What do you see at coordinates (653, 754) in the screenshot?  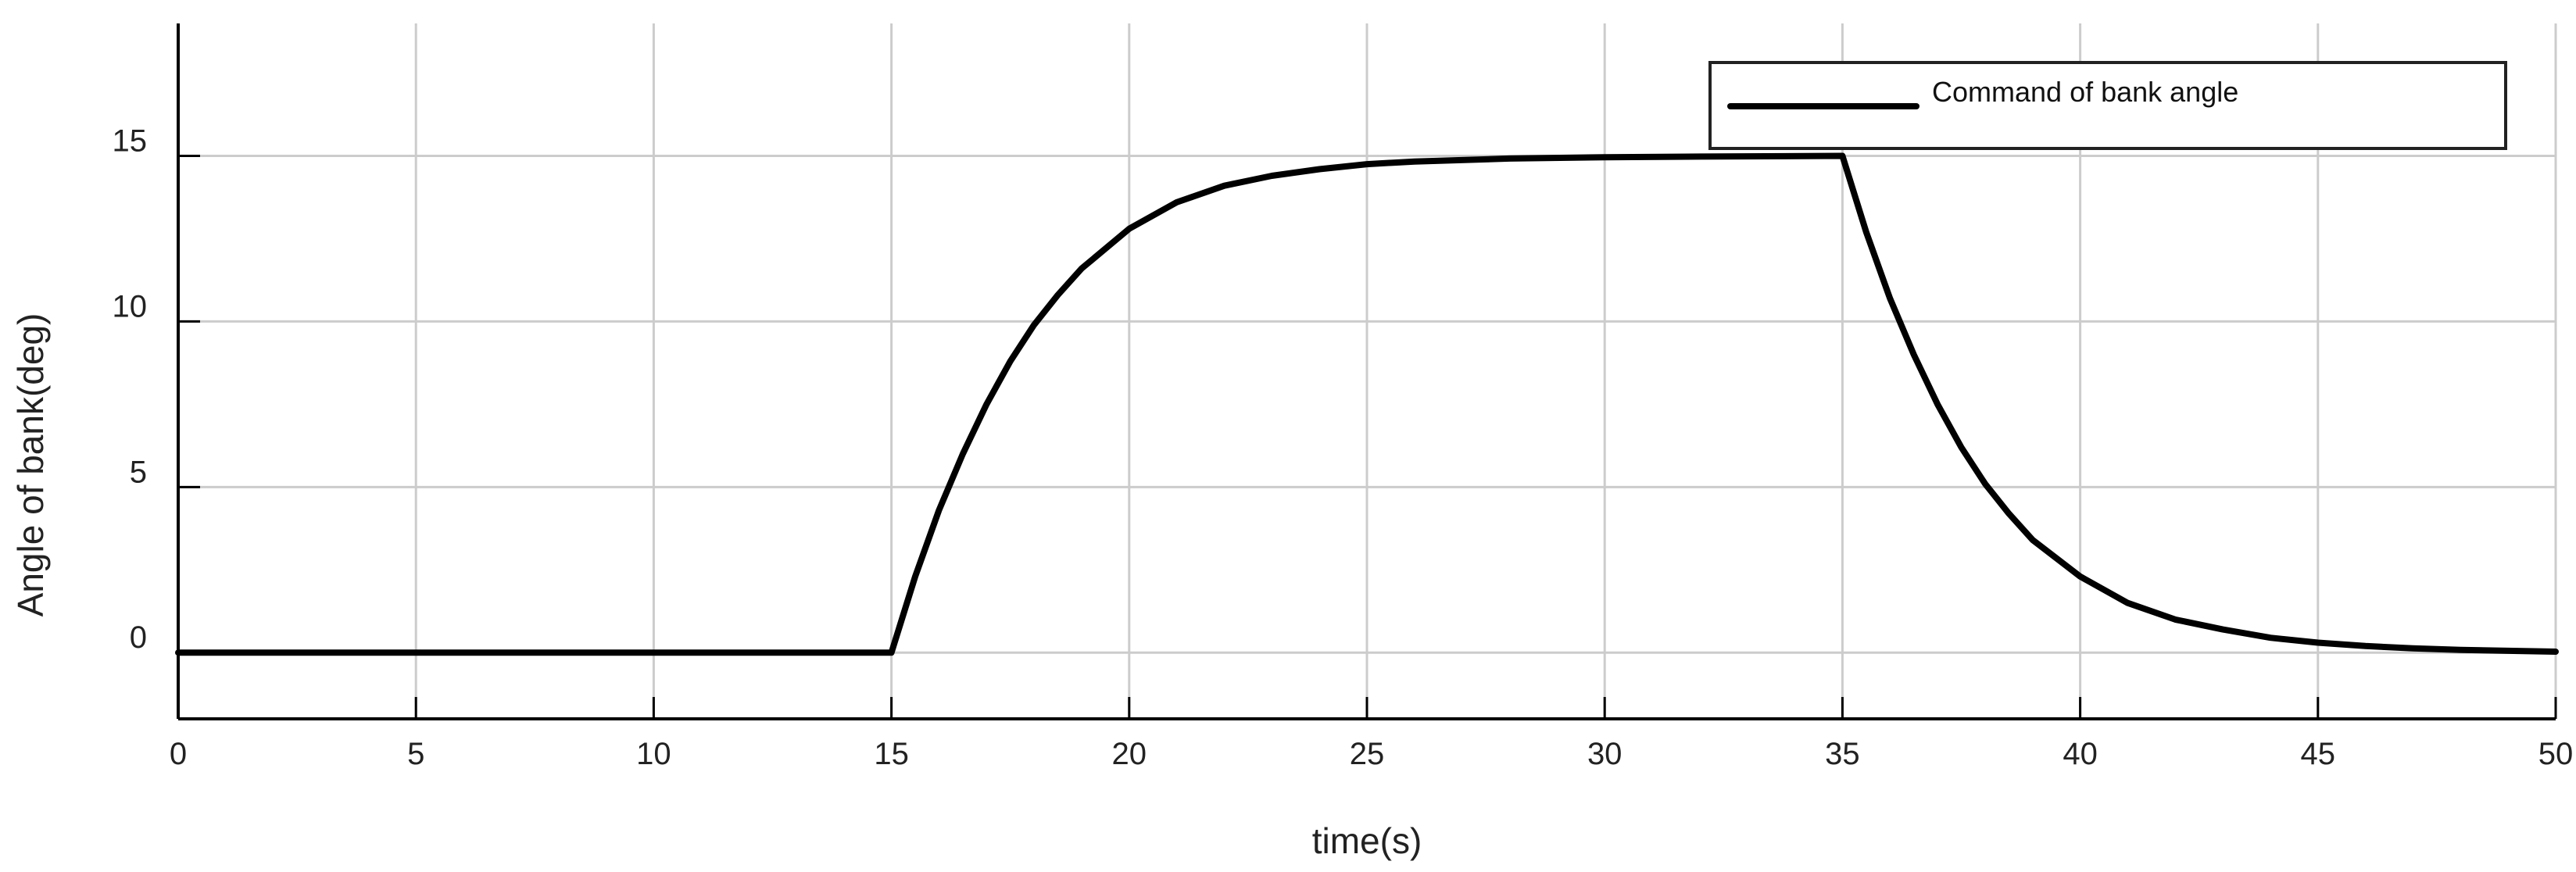 I see `x-tick-label: 10` at bounding box center [653, 754].